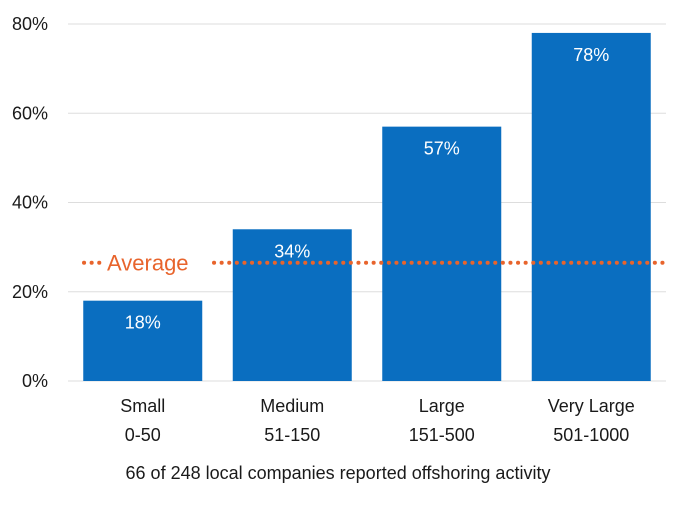 The height and width of the screenshot is (505, 676). What do you see at coordinates (442, 435) in the screenshot?
I see `category-label-line2: 151-500` at bounding box center [442, 435].